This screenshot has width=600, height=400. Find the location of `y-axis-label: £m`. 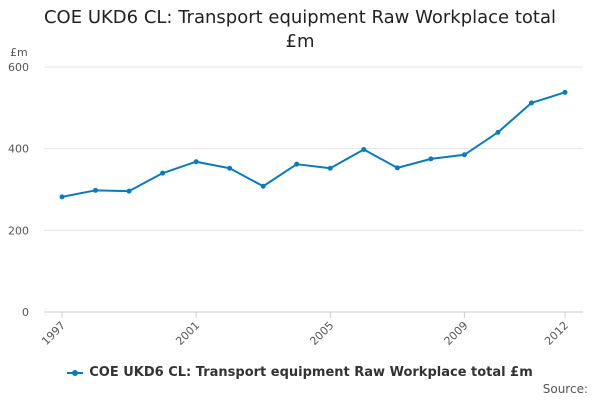

y-axis-label: £m is located at coordinates (19, 52).